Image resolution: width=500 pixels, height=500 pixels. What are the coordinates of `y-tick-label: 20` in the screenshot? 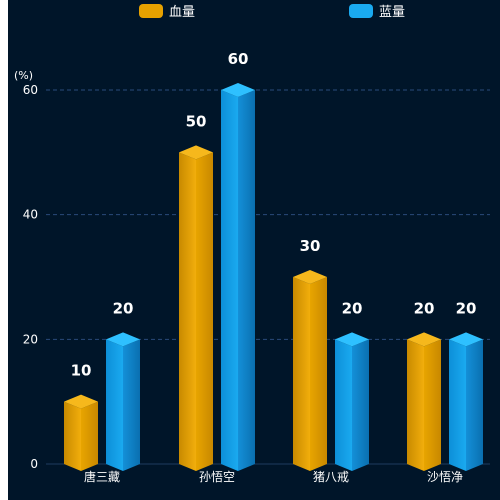 It's located at (30, 339).